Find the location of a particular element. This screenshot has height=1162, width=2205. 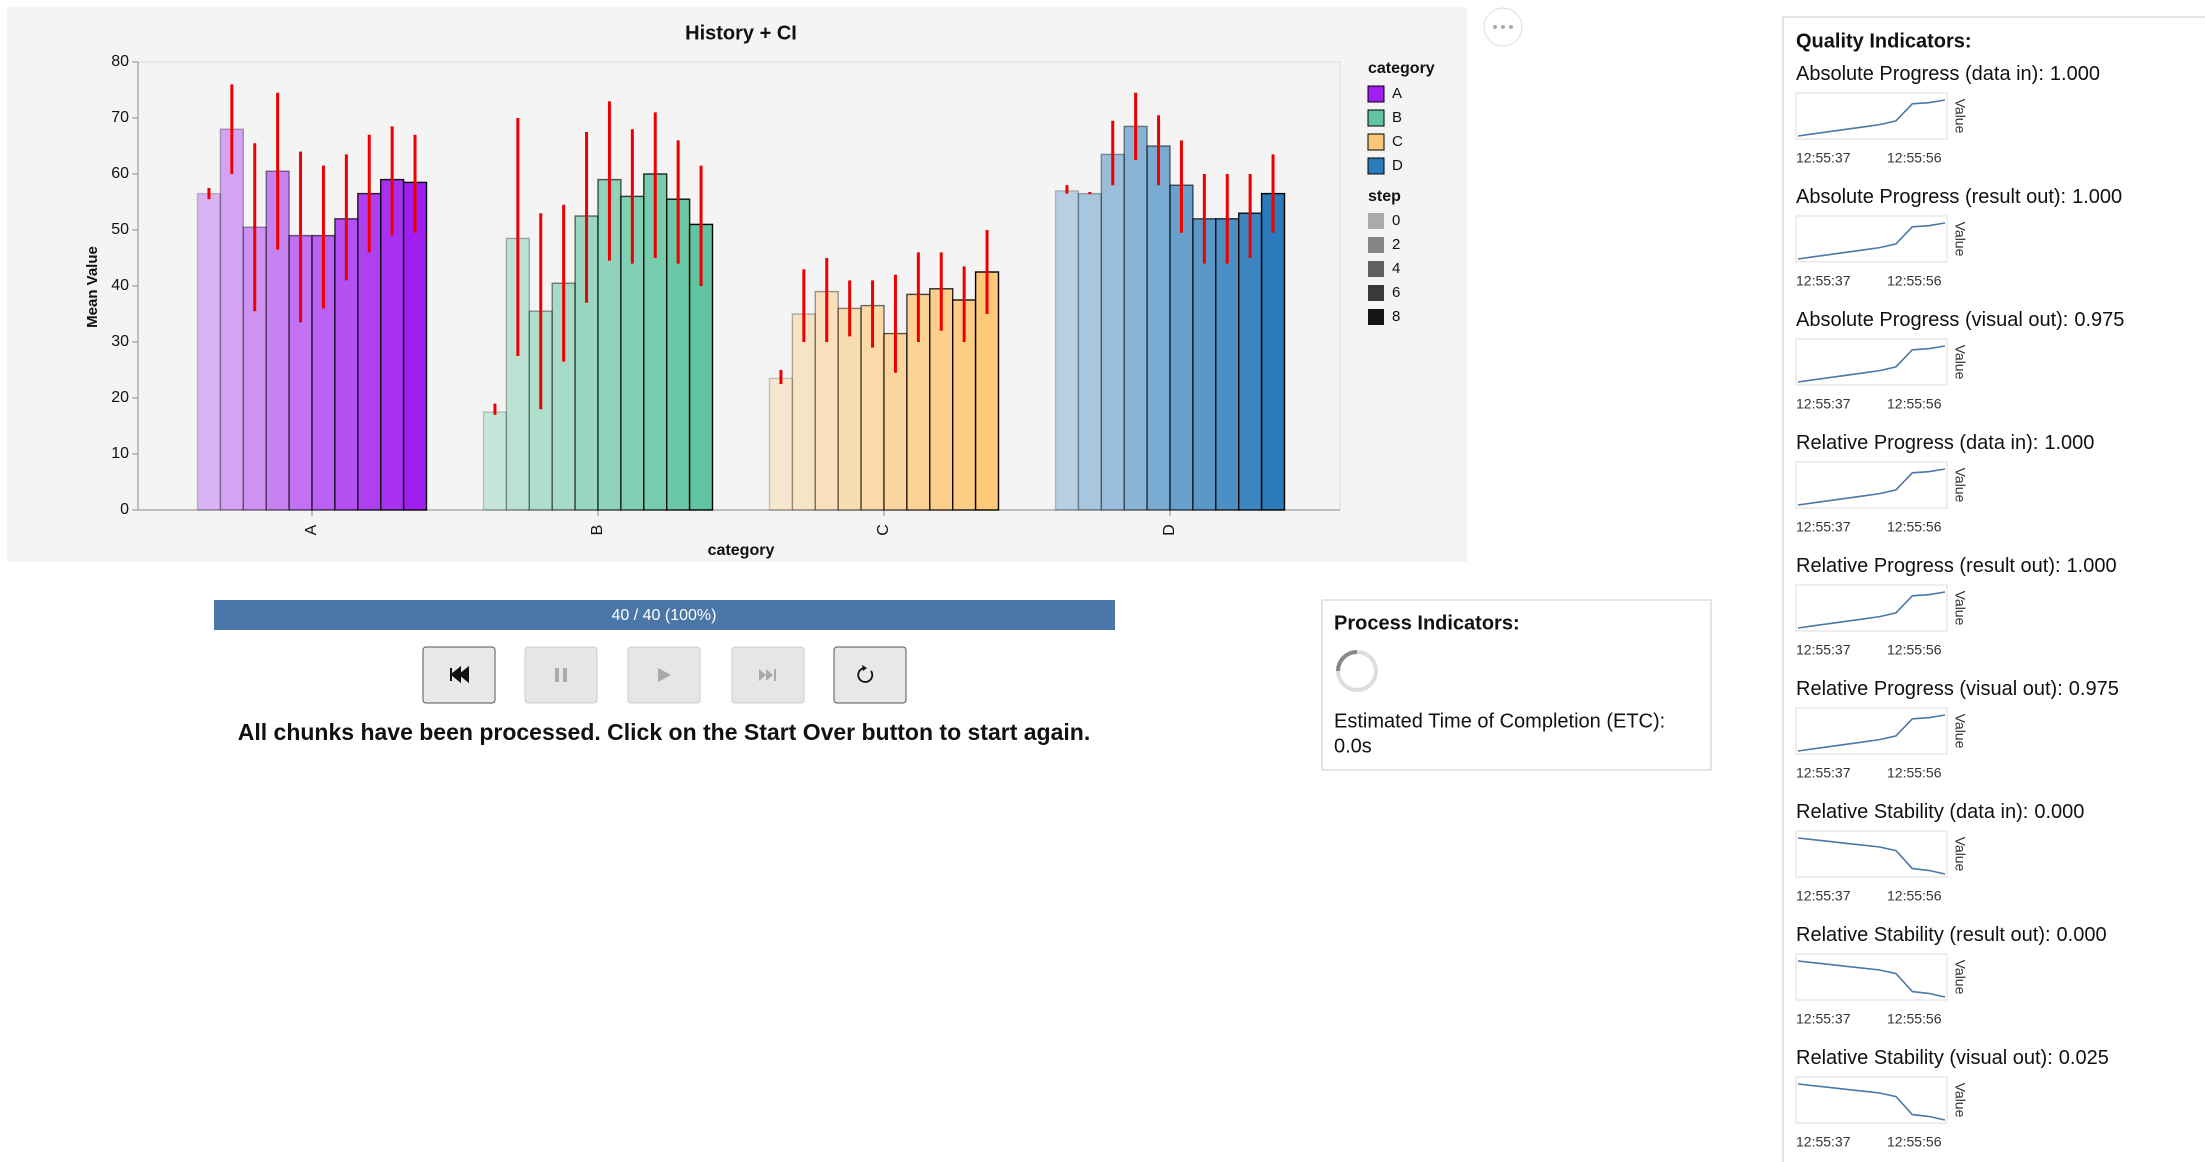

y-tick-label: 70 is located at coordinates (120, 117).